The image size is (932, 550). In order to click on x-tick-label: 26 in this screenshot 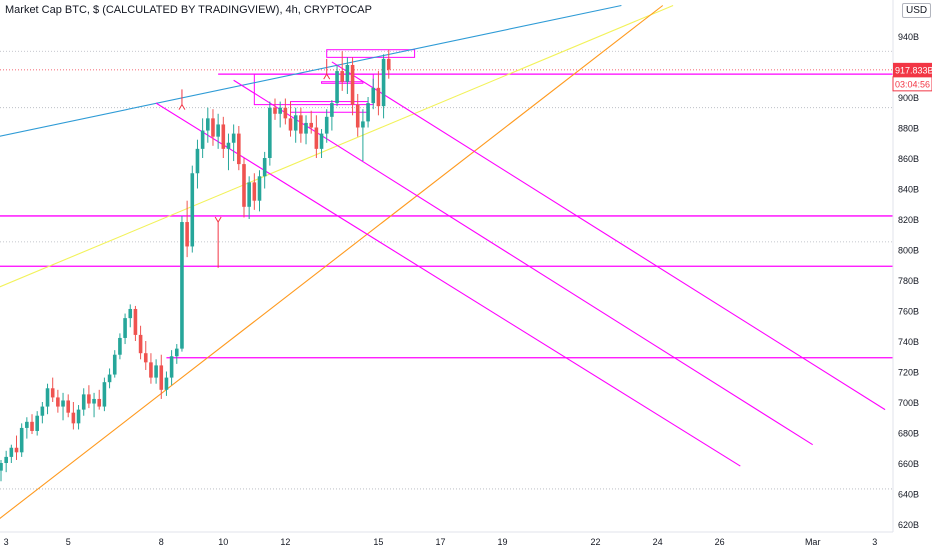, I will do `click(720, 542)`.